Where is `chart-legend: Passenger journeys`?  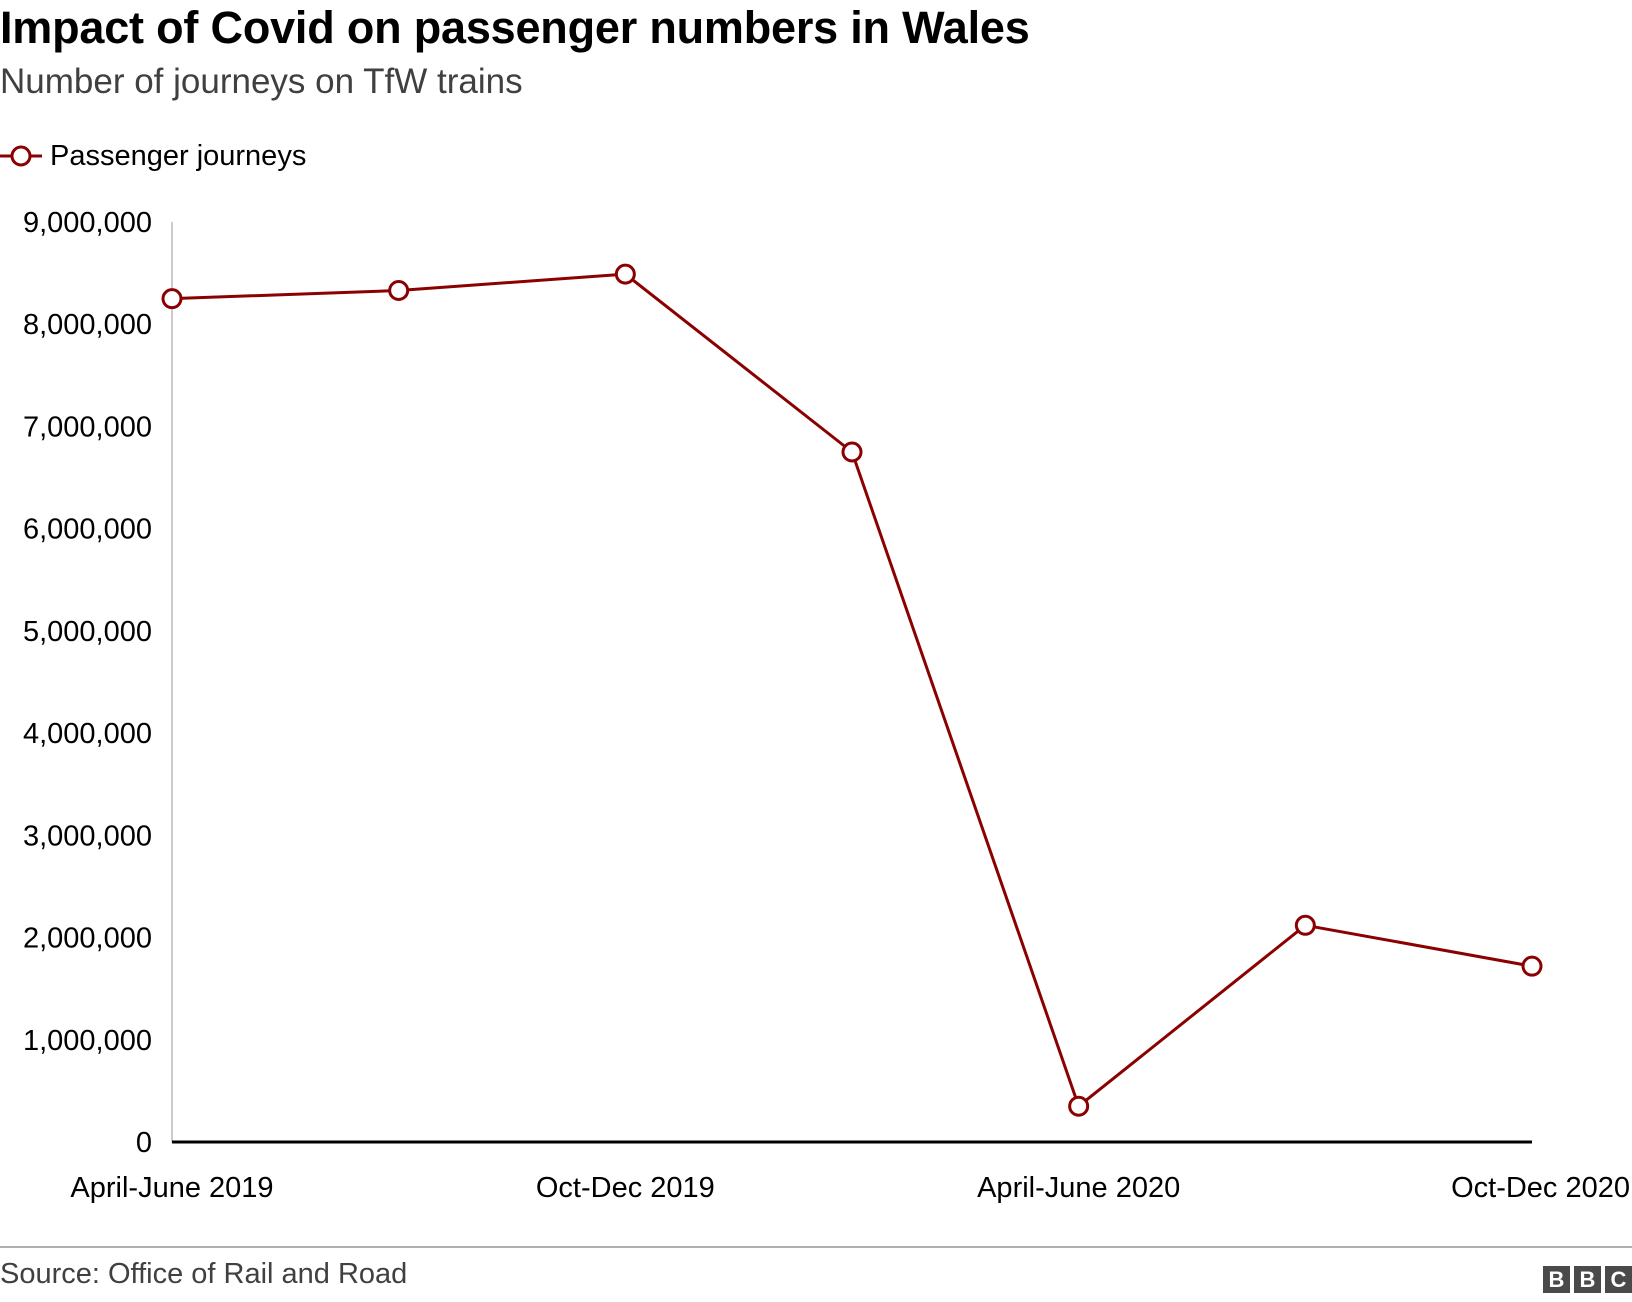
chart-legend: Passenger journeys is located at coordinates (153, 156).